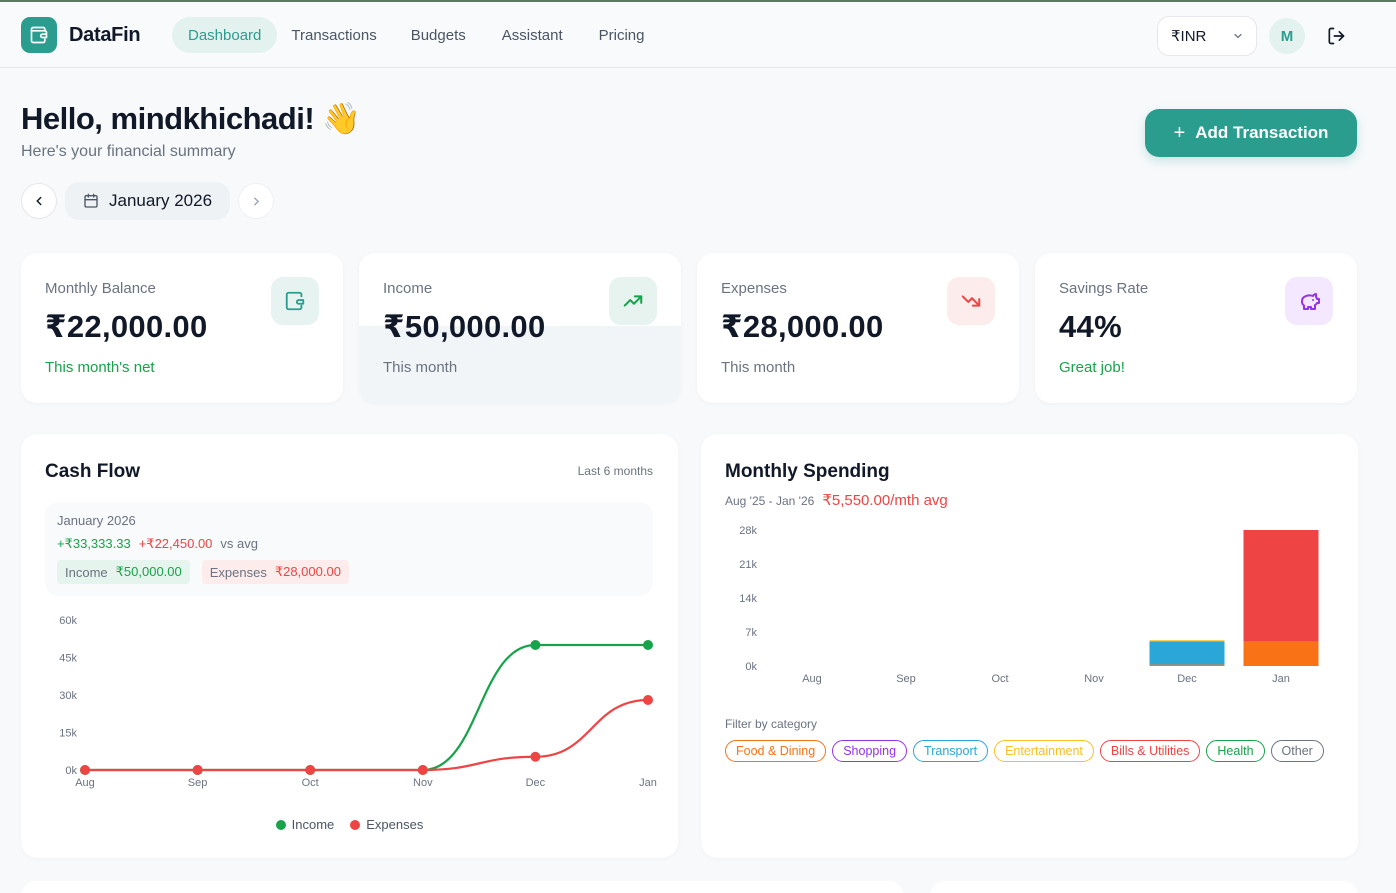 Image resolution: width=1396 pixels, height=893 pixels. What do you see at coordinates (1189, 36) in the screenshot?
I see `currency-value: ₹INR` at bounding box center [1189, 36].